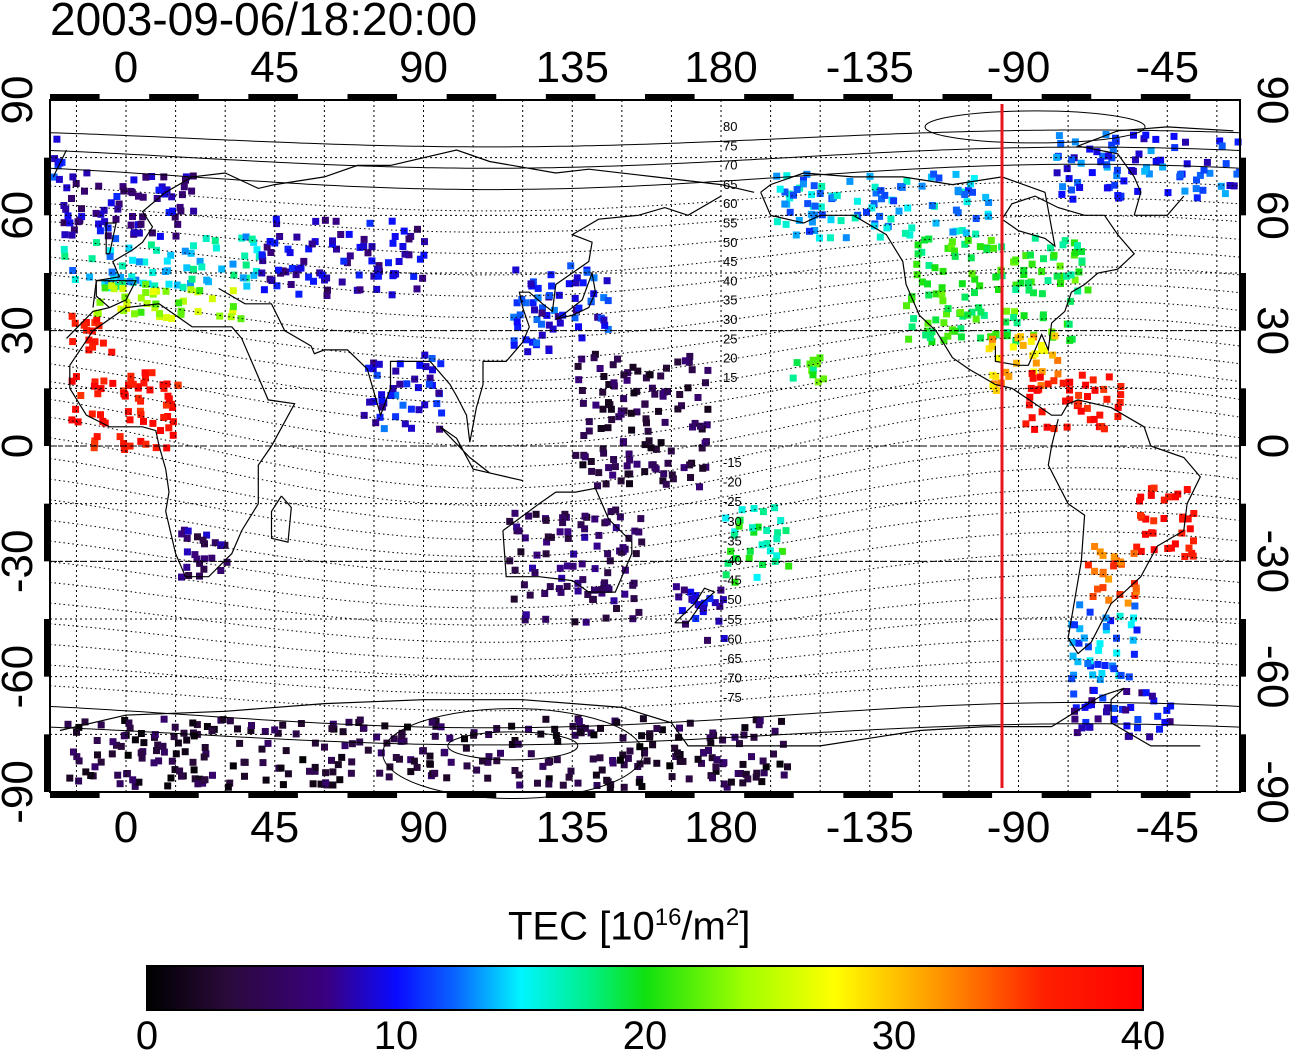 The width and height of the screenshot is (1292, 1058). What do you see at coordinates (274, 827) in the screenshot?
I see `bottom-lon-tick: 45` at bounding box center [274, 827].